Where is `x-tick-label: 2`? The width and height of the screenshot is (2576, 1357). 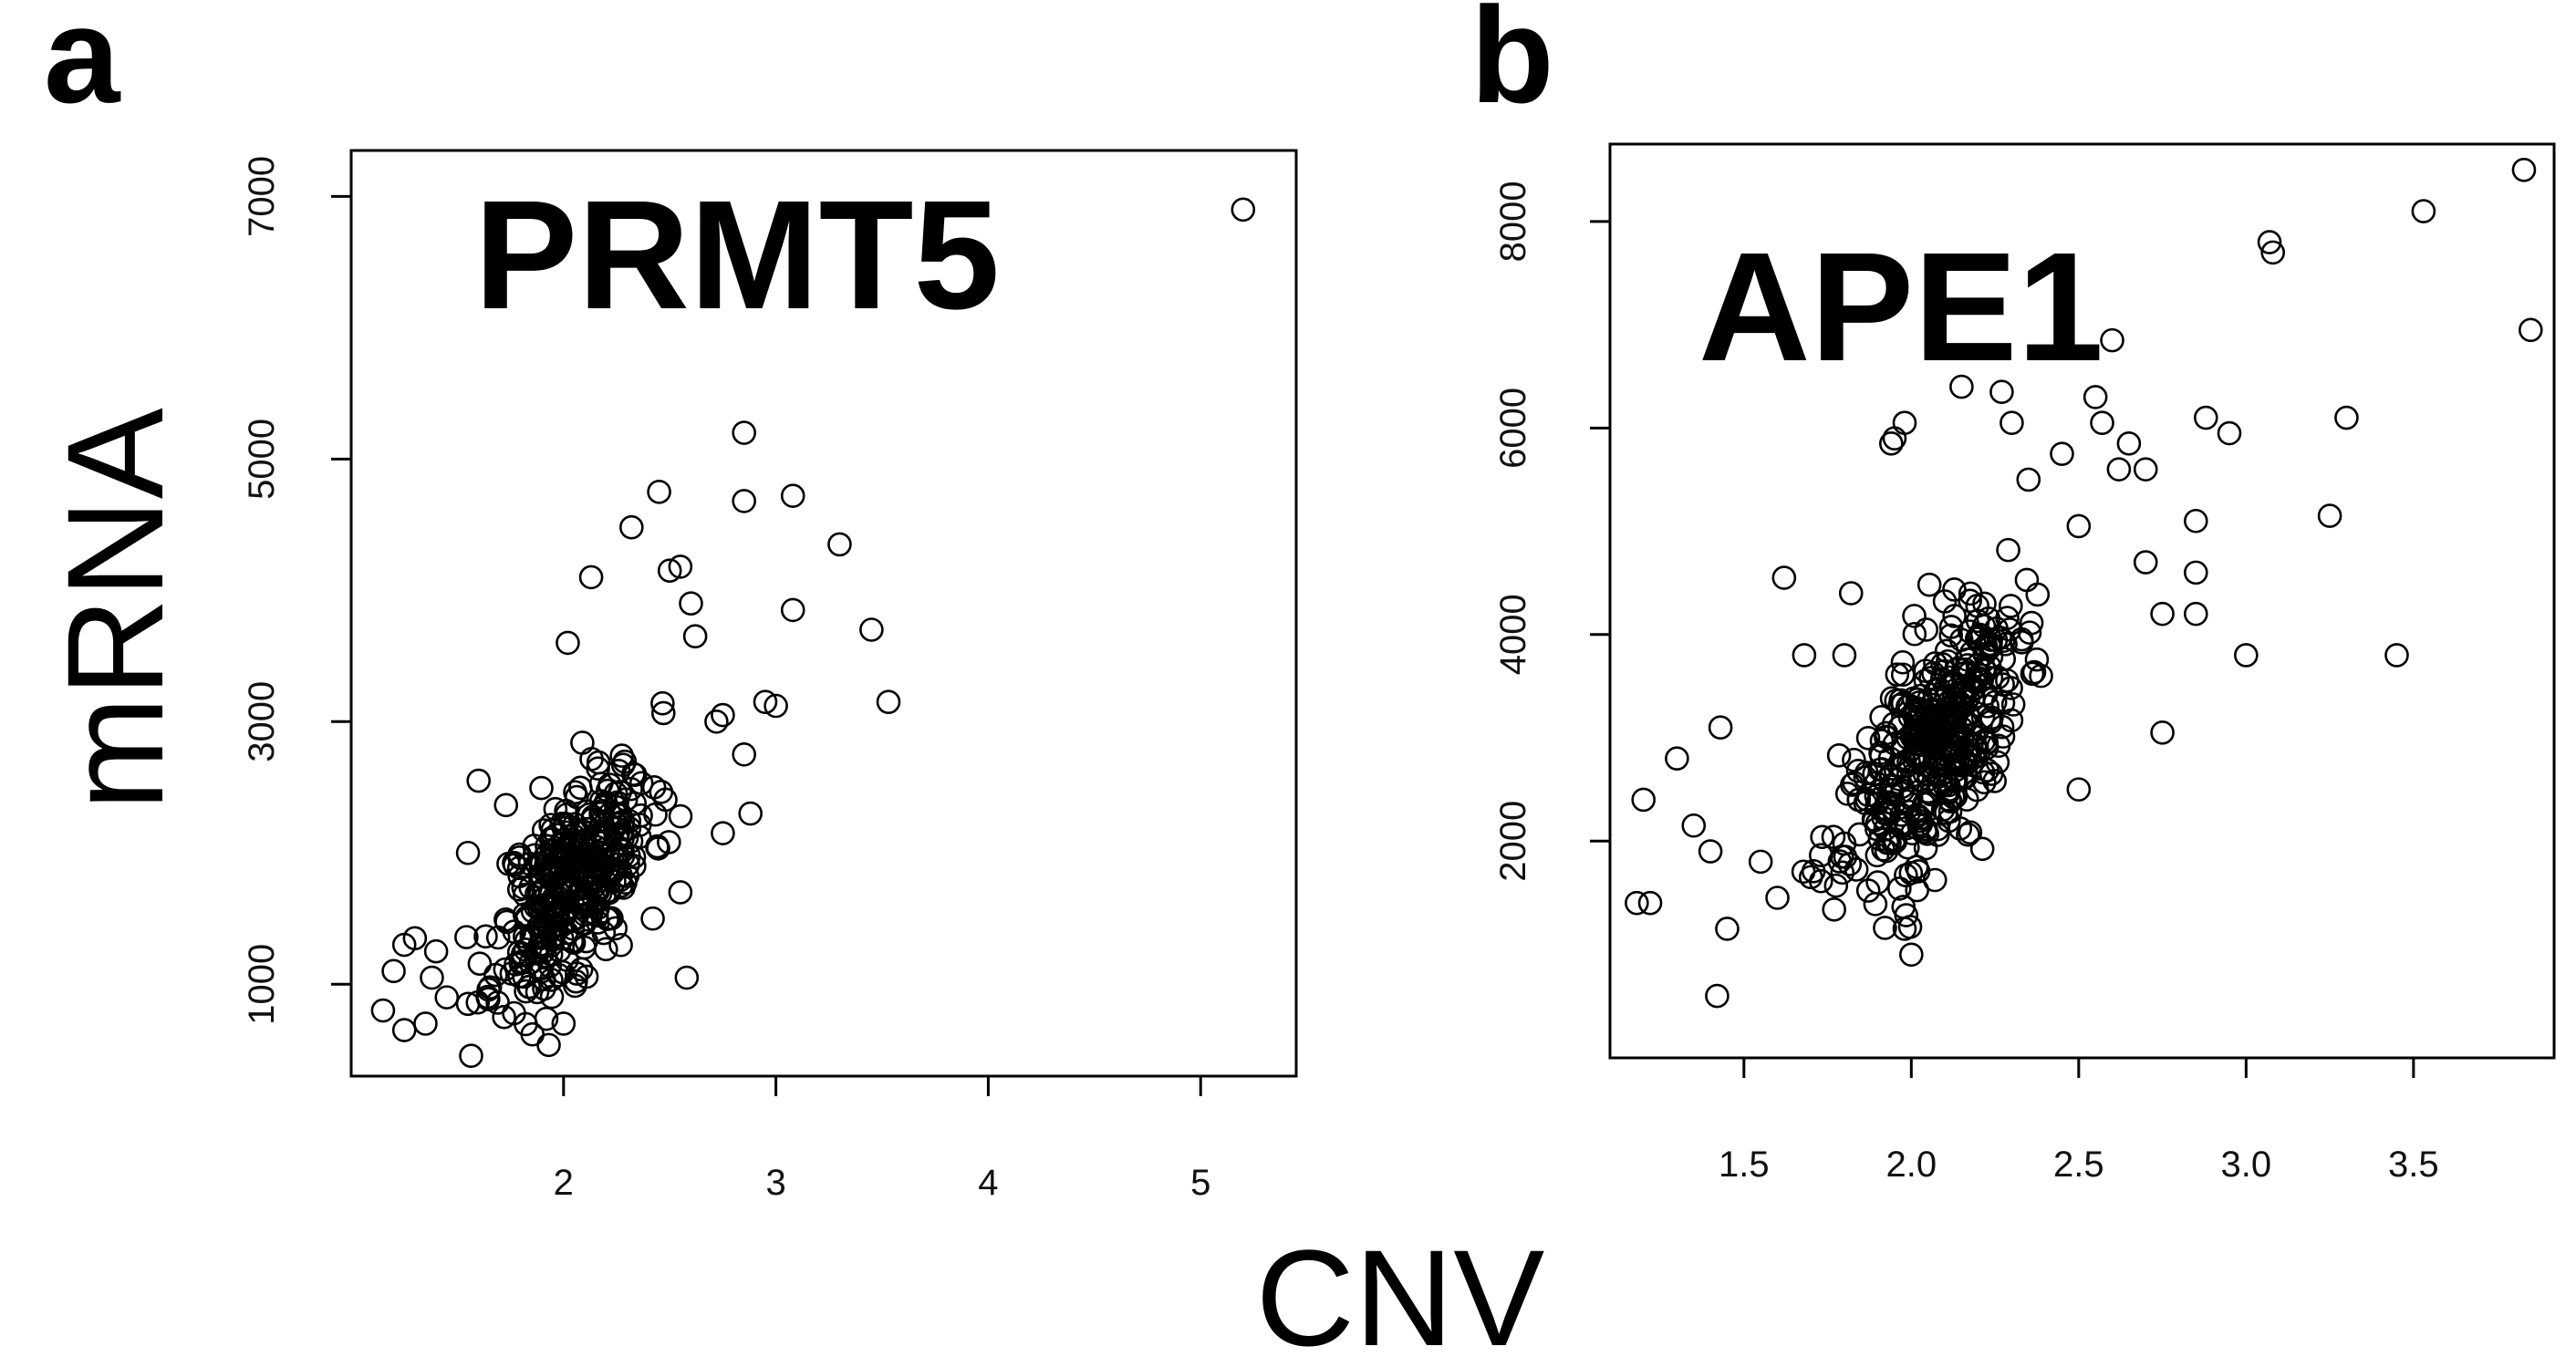 x-tick-label: 2 is located at coordinates (564, 1183).